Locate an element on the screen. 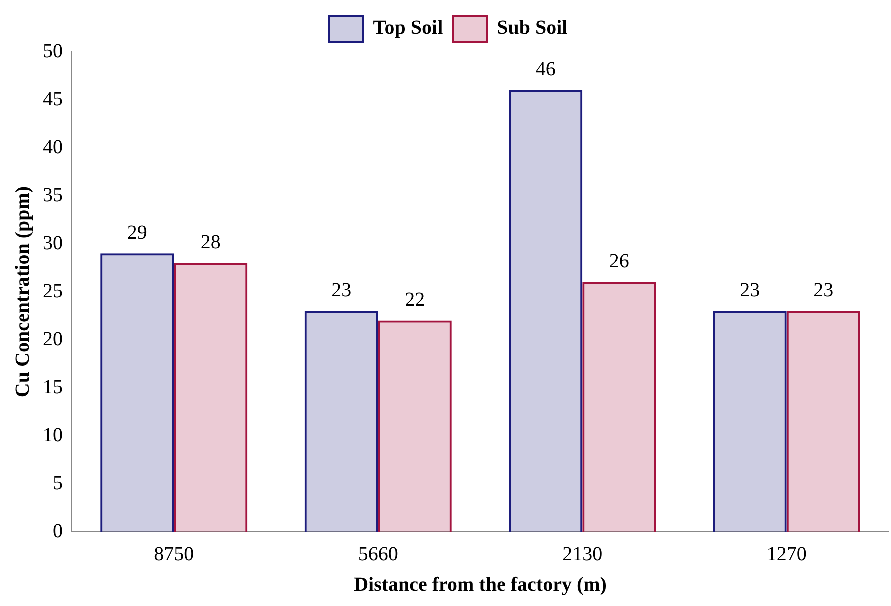 Image resolution: width=891 pixels, height=606 pixels. x-axis-title: Distance from the factory (m) is located at coordinates (480, 585).